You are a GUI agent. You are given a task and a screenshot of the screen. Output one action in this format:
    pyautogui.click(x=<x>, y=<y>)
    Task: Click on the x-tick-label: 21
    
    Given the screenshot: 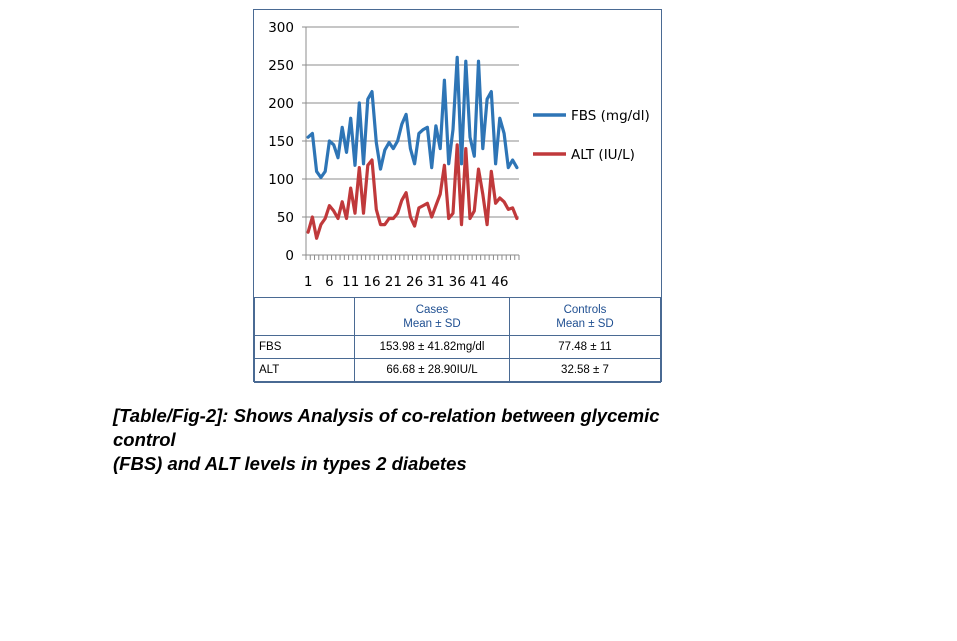 What is the action you would take?
    pyautogui.click(x=393, y=282)
    